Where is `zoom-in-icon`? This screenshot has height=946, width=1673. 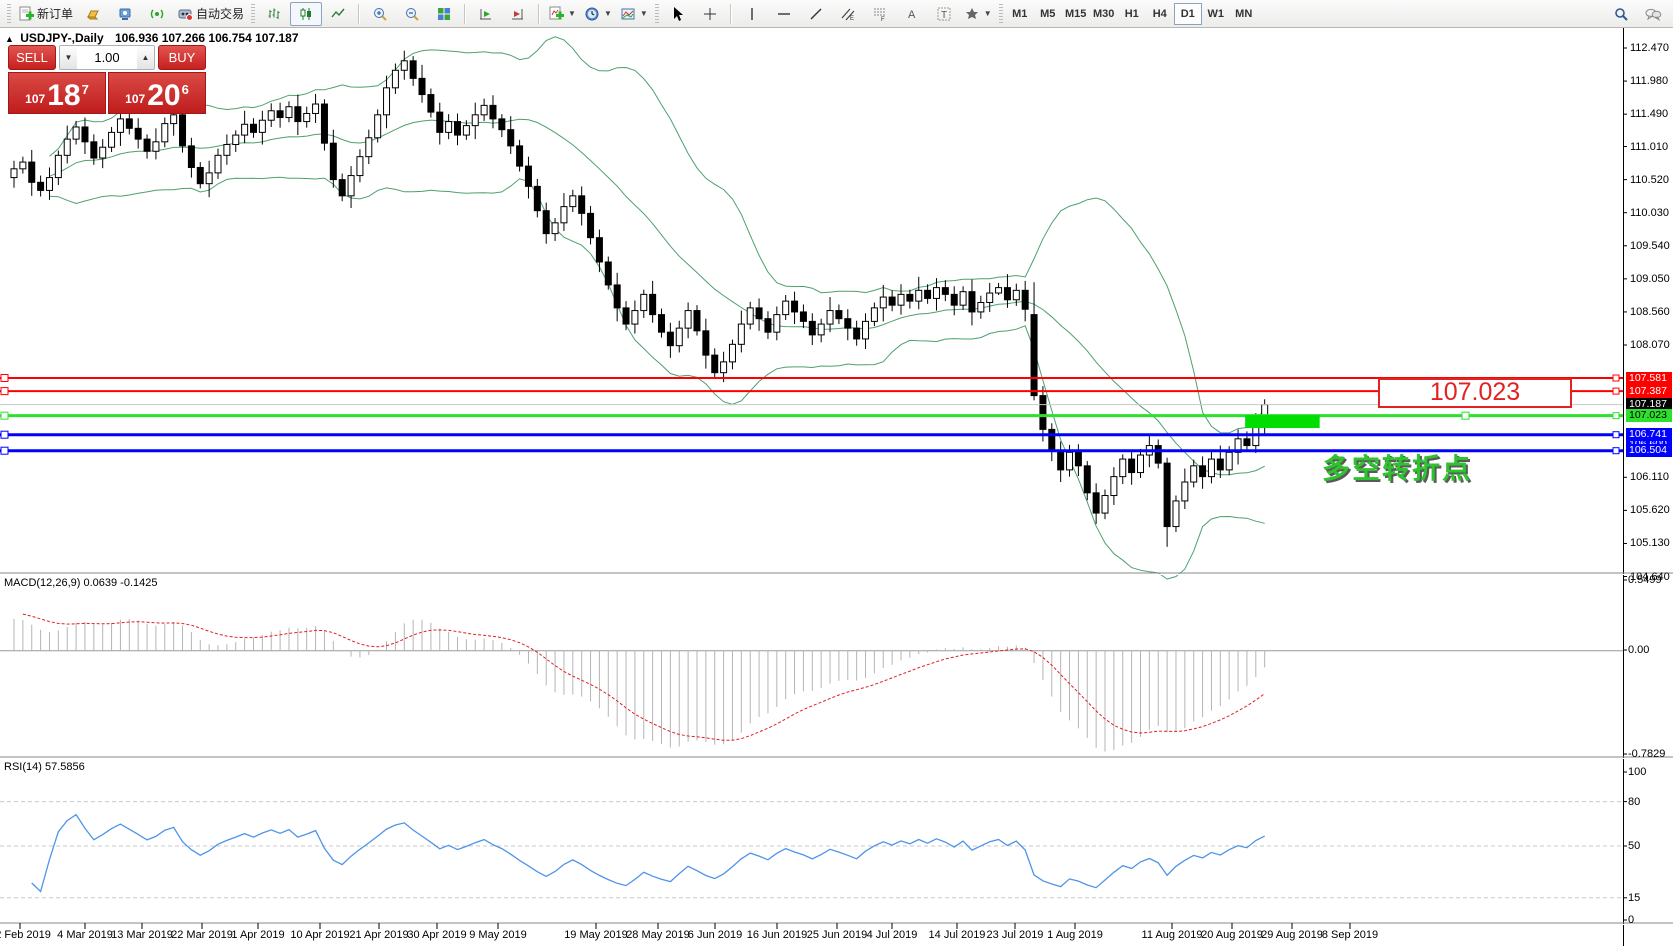
zoom-in-icon is located at coordinates (380, 14).